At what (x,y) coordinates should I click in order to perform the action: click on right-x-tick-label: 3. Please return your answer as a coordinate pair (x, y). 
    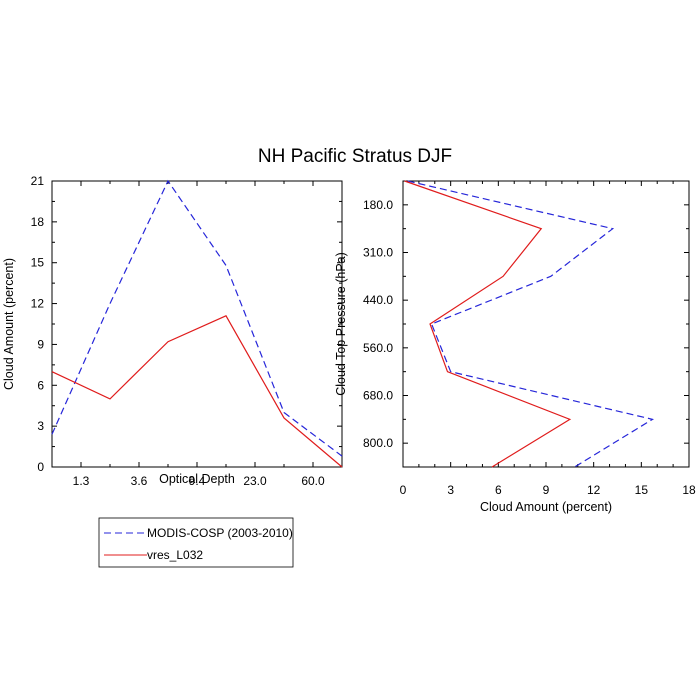
    Looking at the image, I should click on (450, 490).